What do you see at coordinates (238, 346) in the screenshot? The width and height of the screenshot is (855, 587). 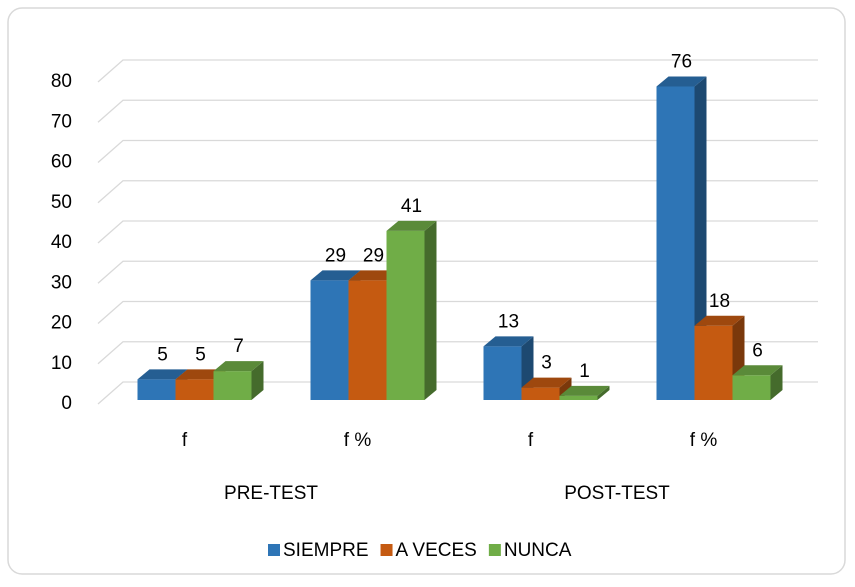 I see `data-label: 7` at bounding box center [238, 346].